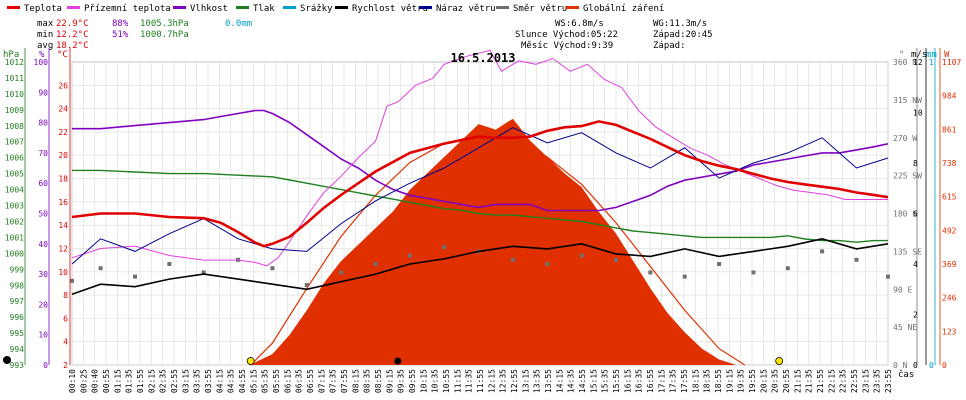  Describe the element at coordinates (684, 381) in the screenshot. I see `x-tick-54: 17:55` at that location.